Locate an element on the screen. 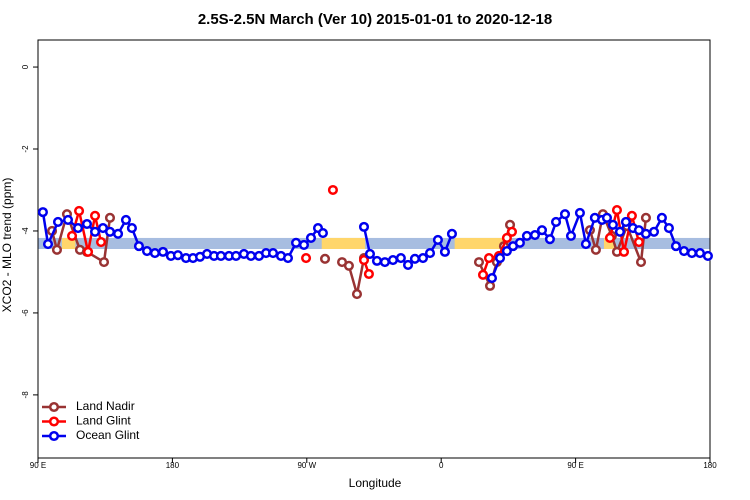 This screenshot has height=500, width=750. band is located at coordinates (374, 243).